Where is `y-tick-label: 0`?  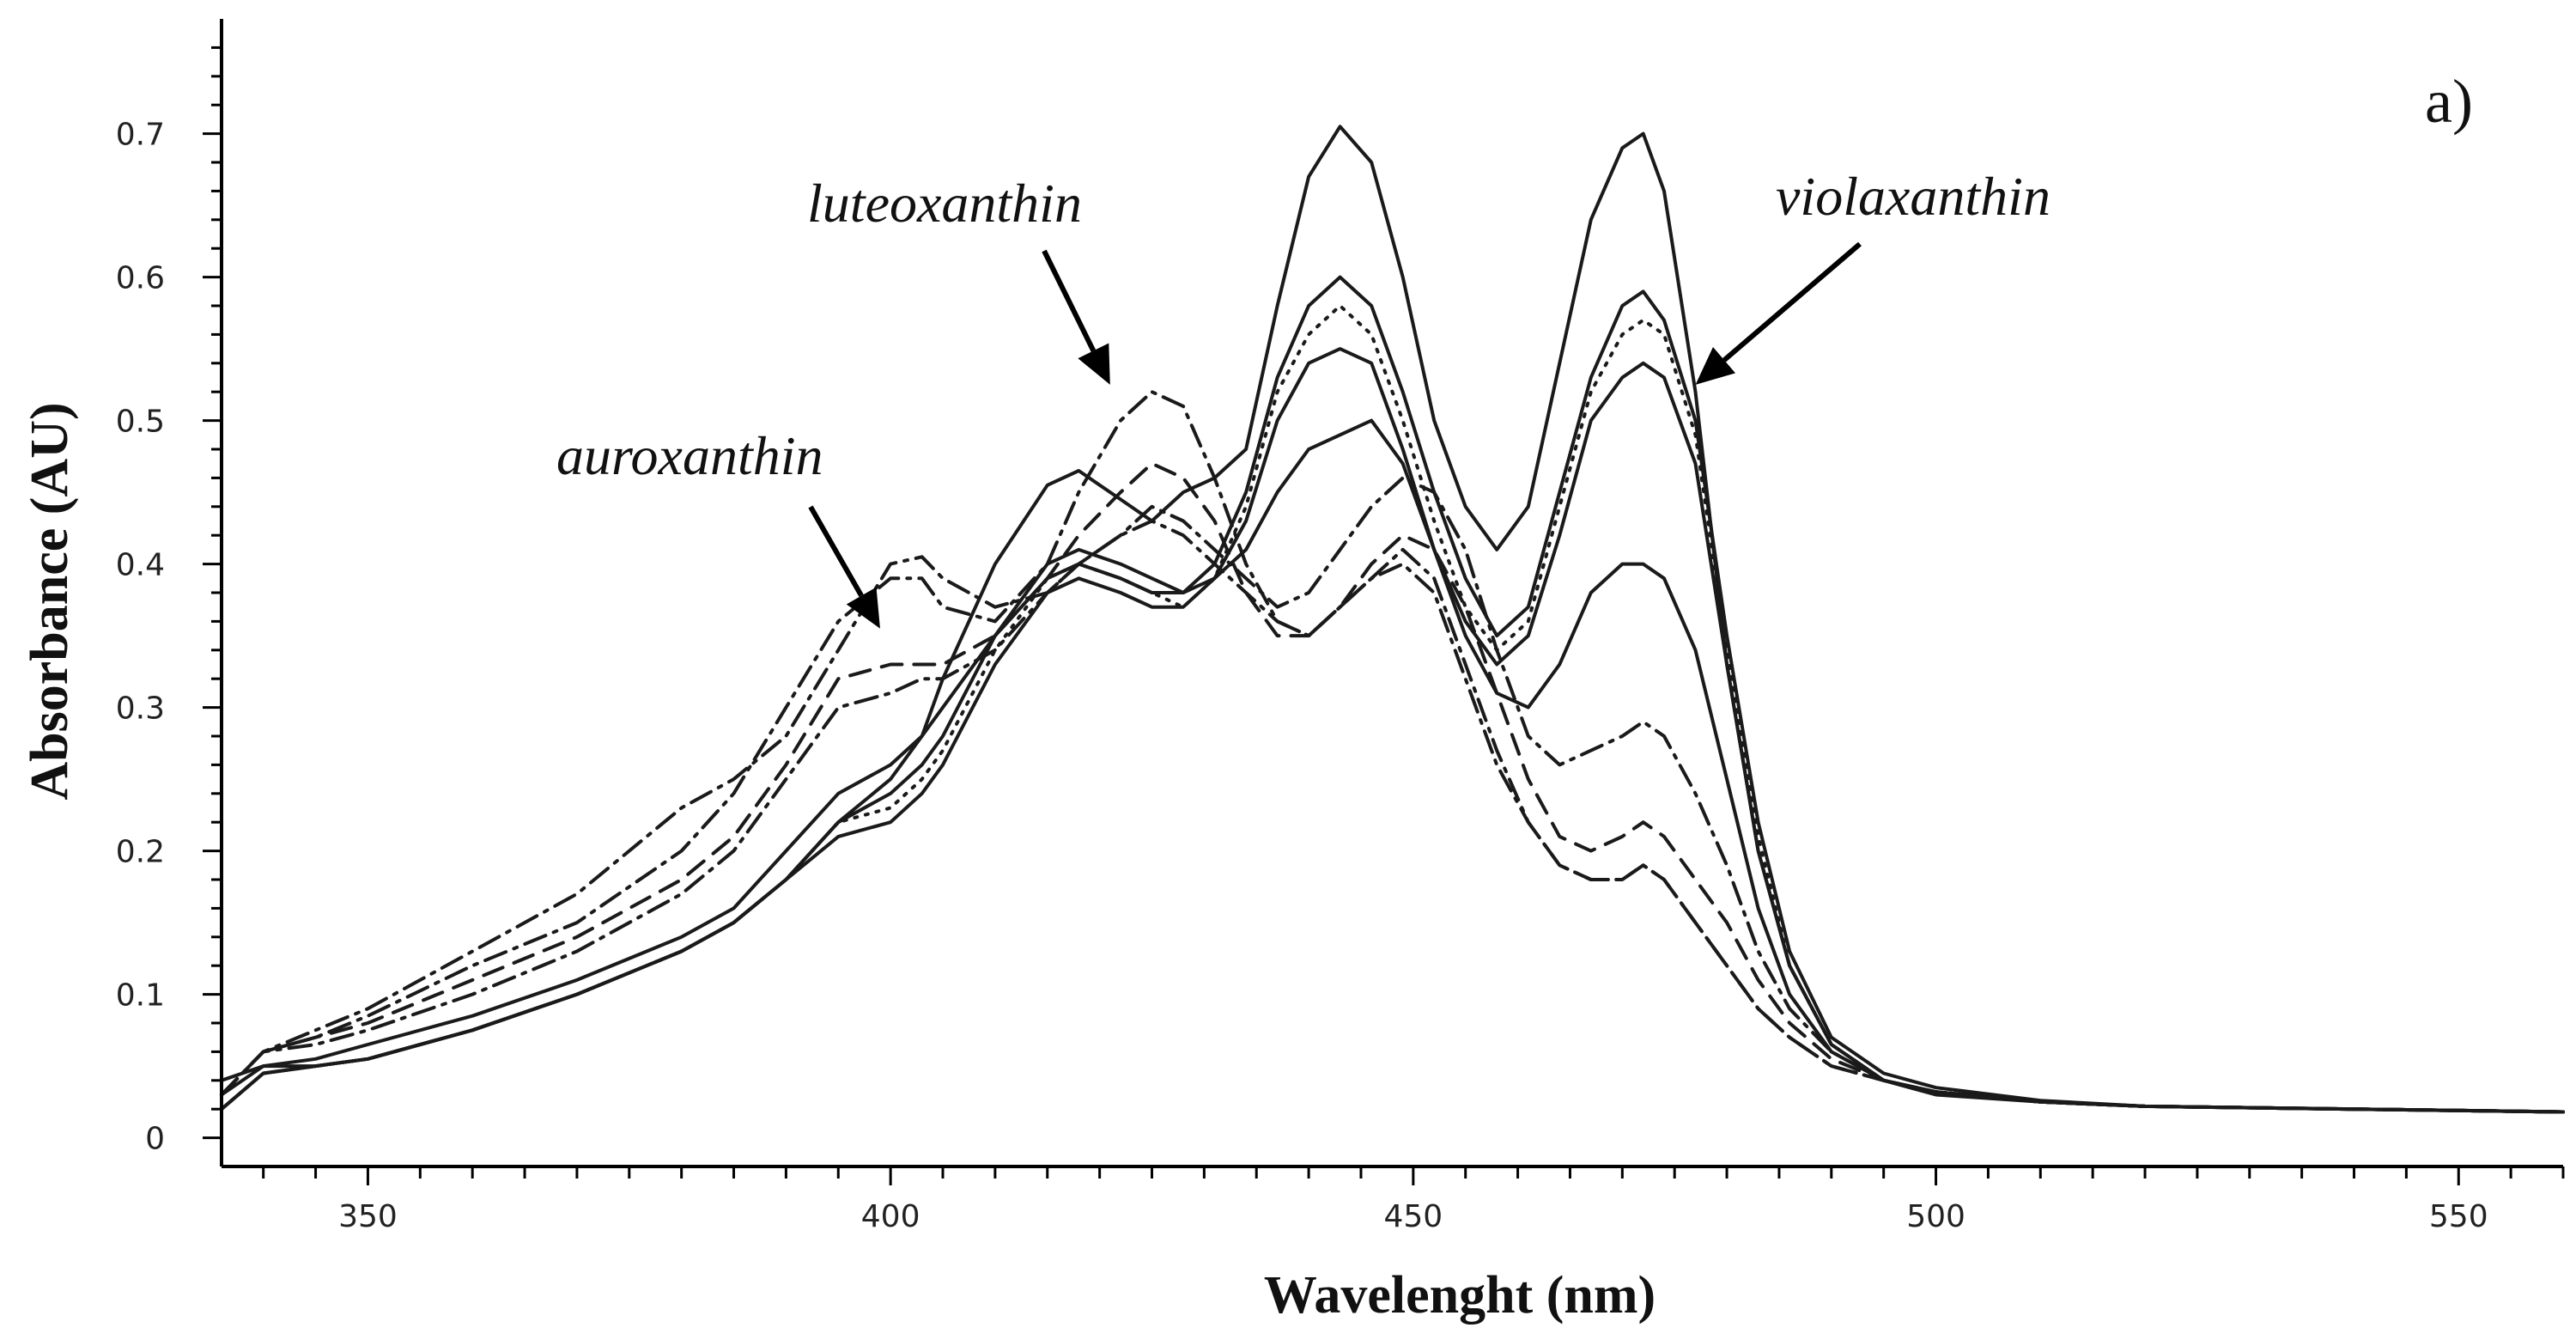 y-tick-label: 0 is located at coordinates (155, 1139).